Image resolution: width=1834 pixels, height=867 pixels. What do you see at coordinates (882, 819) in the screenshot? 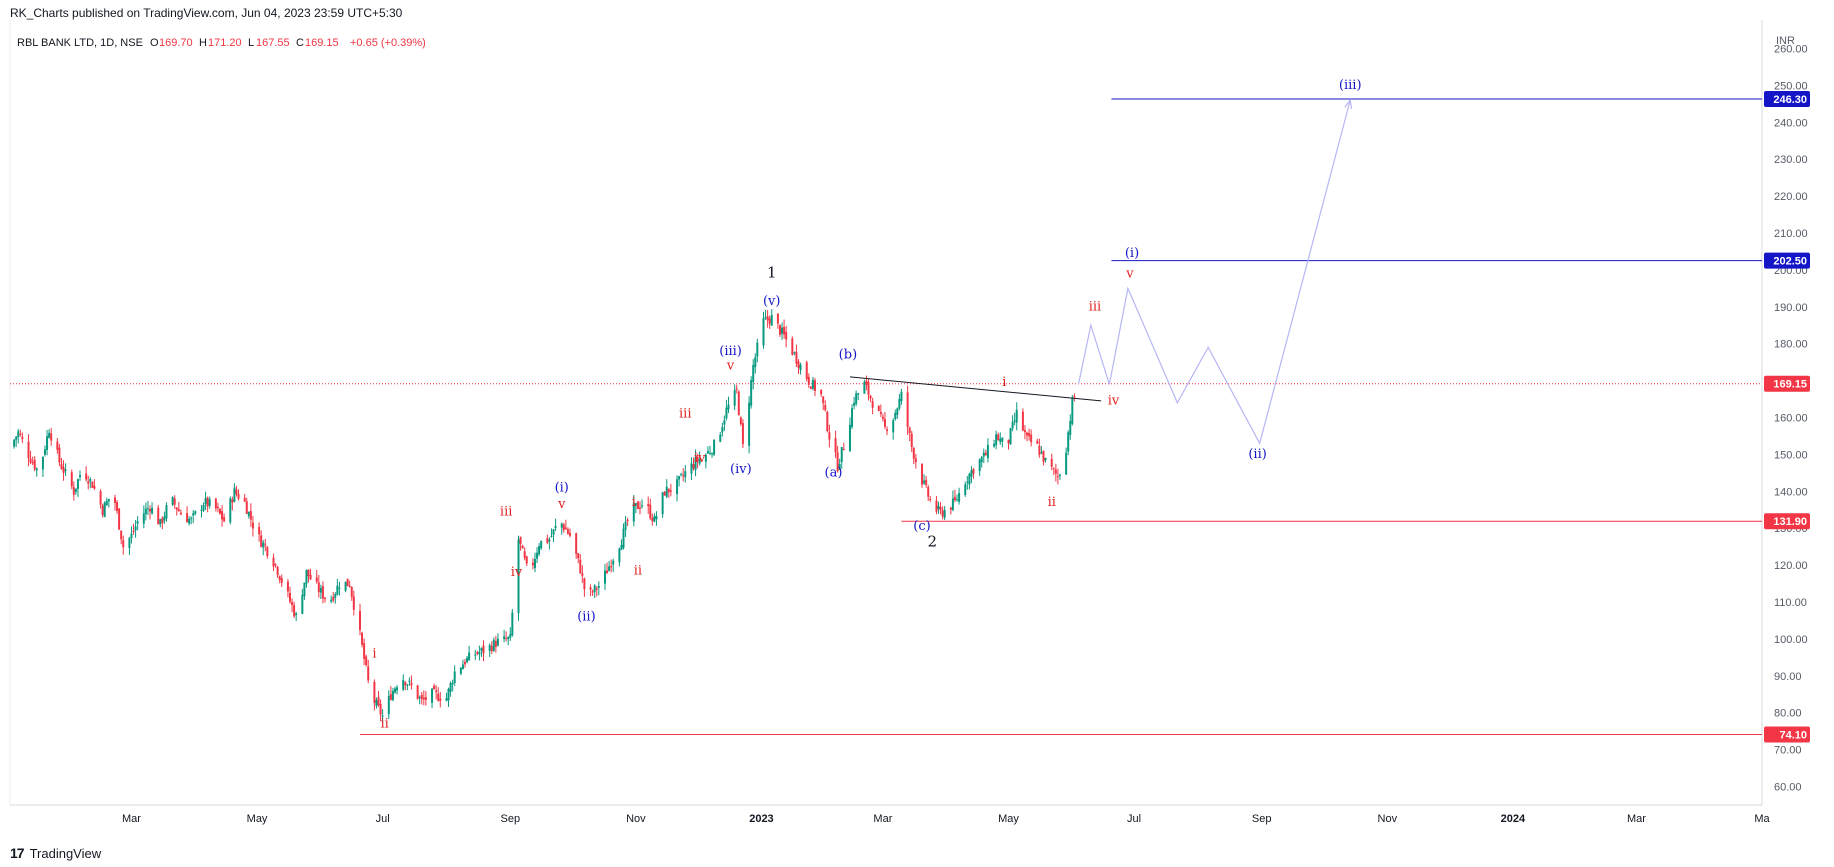
I see `x-tick-label: Mar` at bounding box center [882, 819].